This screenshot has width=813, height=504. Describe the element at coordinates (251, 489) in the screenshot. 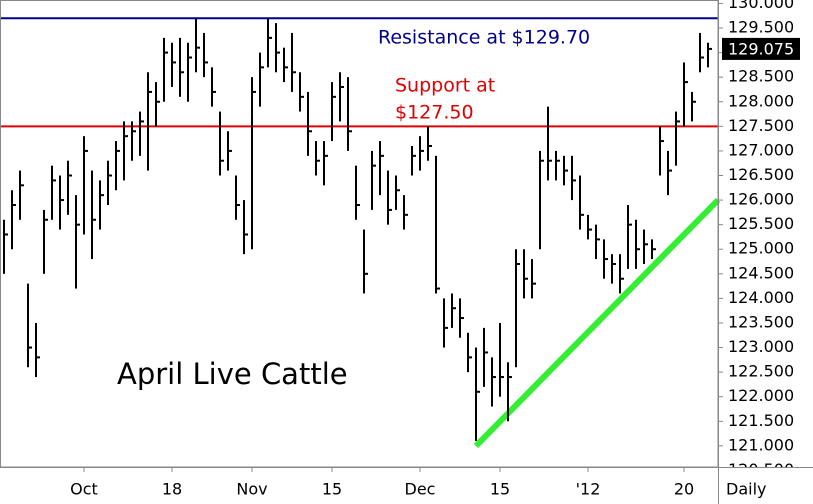

I see `x-tick-label: Nov` at that location.